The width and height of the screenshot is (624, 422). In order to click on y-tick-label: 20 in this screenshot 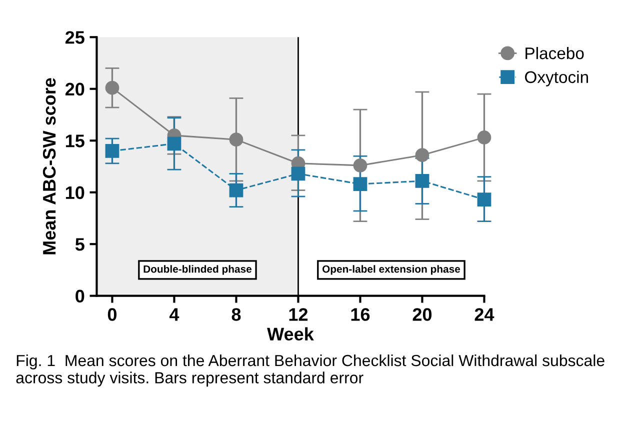, I will do `click(74, 89)`.